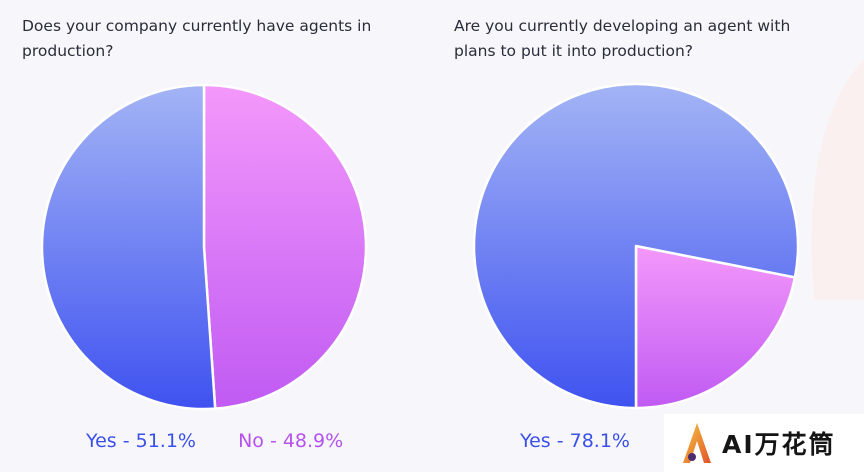  I want to click on watermark-logo-icon, so click(697, 443).